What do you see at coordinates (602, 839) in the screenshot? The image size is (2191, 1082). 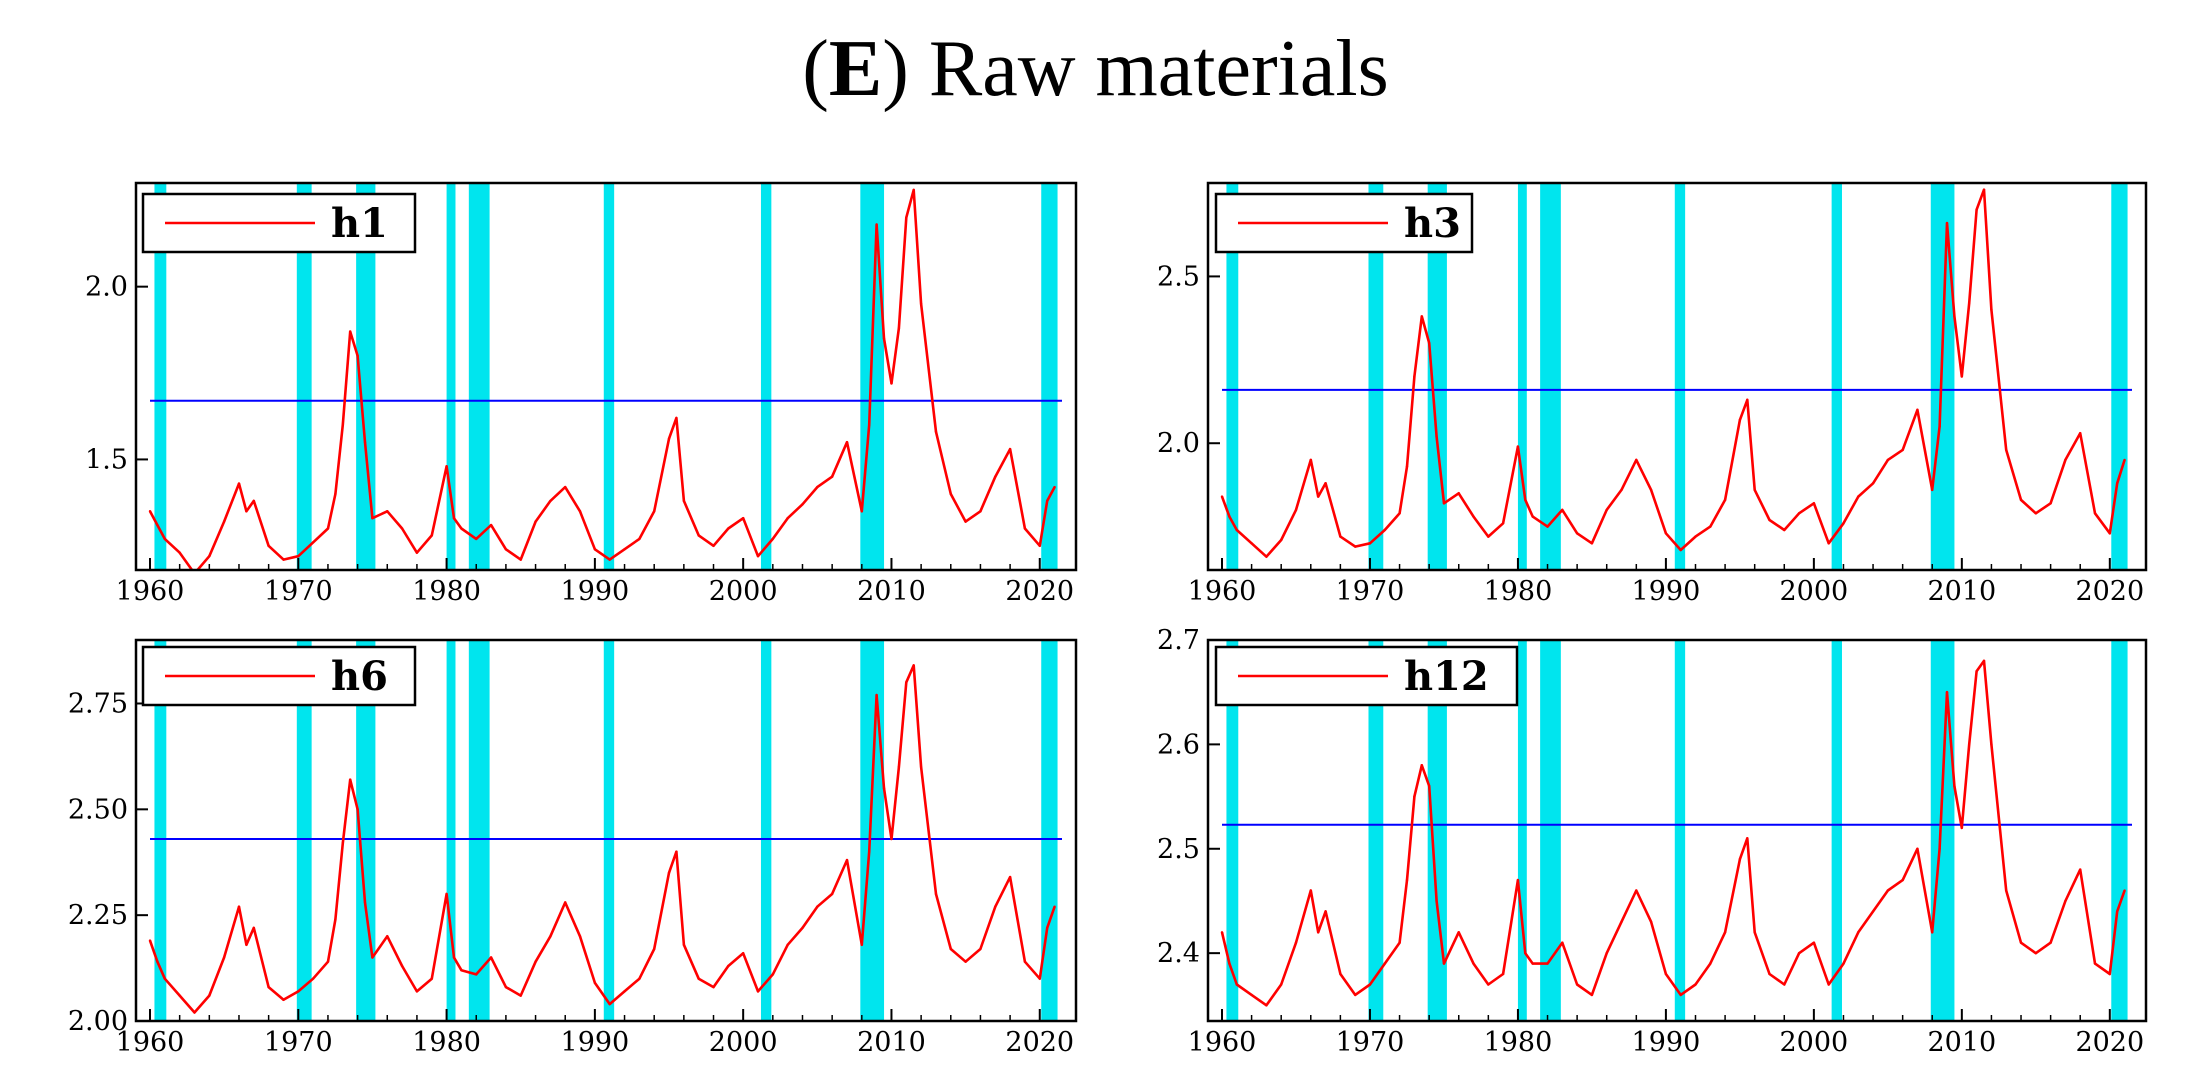 I see `series-points` at bounding box center [602, 839].